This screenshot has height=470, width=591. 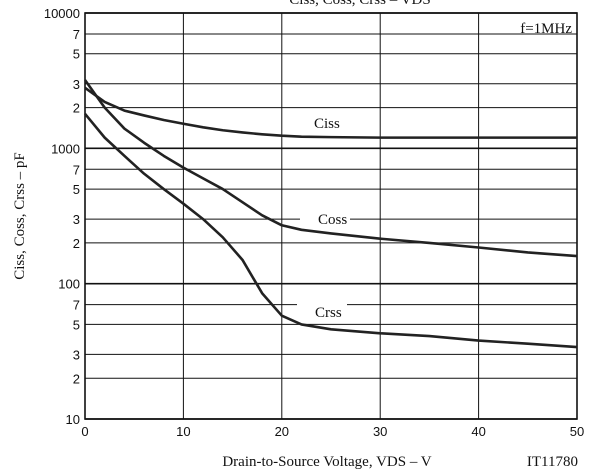 What do you see at coordinates (84, 431) in the screenshot?
I see `x-tick-label: 0` at bounding box center [84, 431].